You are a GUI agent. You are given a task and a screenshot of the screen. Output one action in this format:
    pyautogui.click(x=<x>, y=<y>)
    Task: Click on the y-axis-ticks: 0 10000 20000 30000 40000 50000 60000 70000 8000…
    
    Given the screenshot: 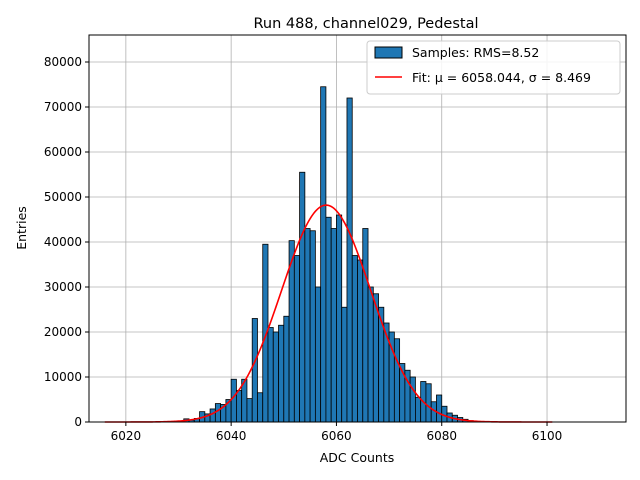 What is the action you would take?
    pyautogui.click(x=66, y=242)
    